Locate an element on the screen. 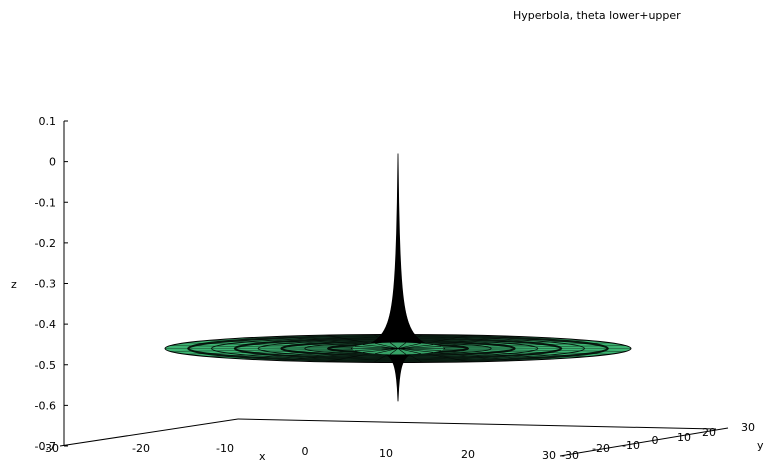 The image size is (768, 463). y-ticks: -30 -20 -10 0 10 20 30 is located at coordinates (658, 441).